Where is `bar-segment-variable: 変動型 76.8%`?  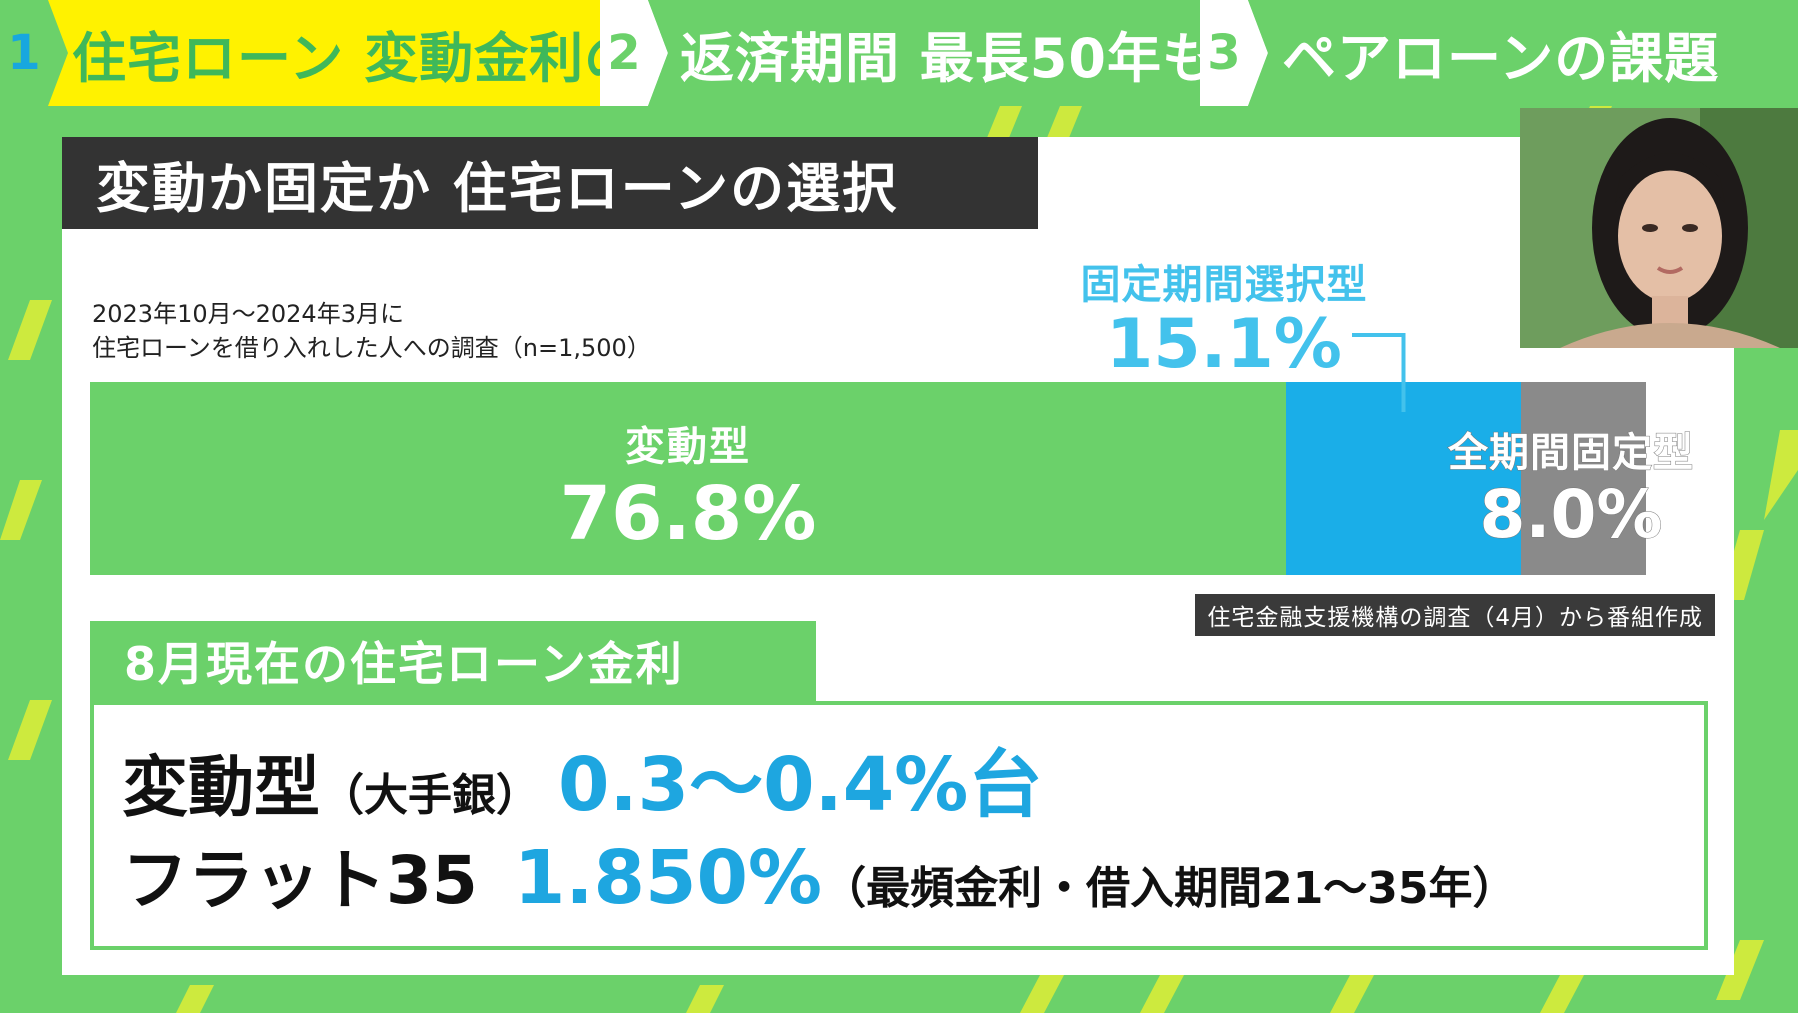 bar-segment-variable: 変動型 76.8% is located at coordinates (688, 478).